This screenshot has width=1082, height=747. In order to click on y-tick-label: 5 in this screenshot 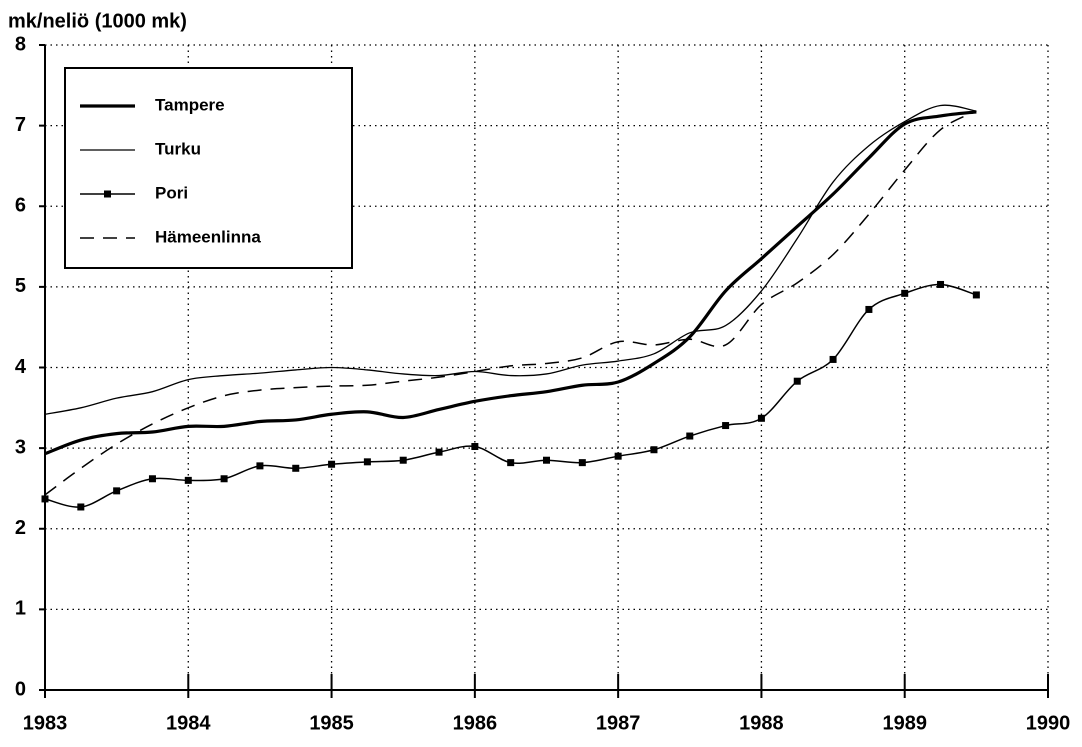, I will do `click(20, 286)`.